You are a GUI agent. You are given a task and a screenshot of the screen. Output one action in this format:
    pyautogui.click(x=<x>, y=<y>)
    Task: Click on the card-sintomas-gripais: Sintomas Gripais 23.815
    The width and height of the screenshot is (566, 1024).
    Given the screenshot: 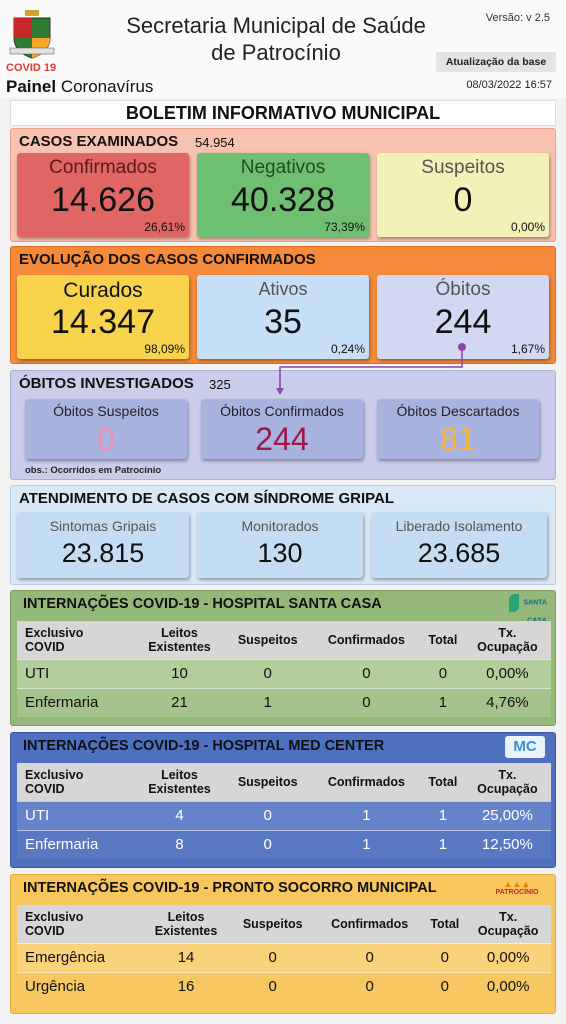 What is the action you would take?
    pyautogui.click(x=103, y=545)
    